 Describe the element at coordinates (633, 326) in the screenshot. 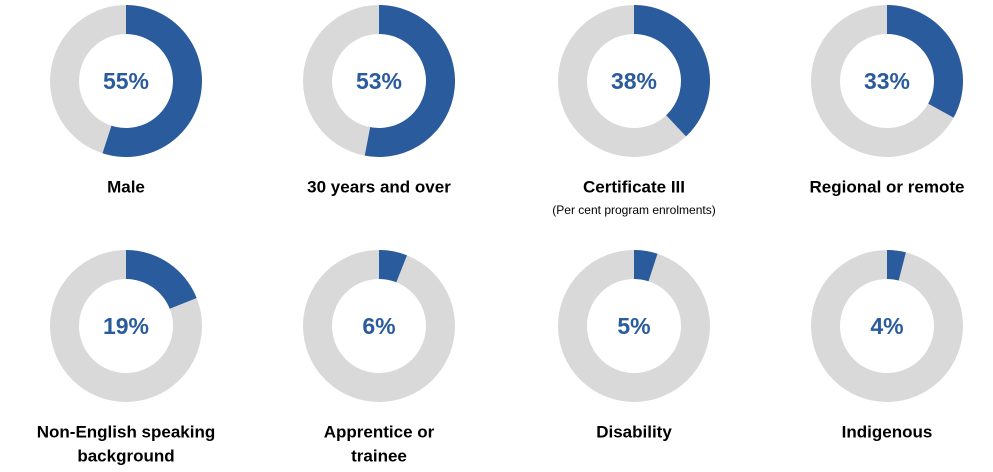

I see `value-label: 5%` at that location.